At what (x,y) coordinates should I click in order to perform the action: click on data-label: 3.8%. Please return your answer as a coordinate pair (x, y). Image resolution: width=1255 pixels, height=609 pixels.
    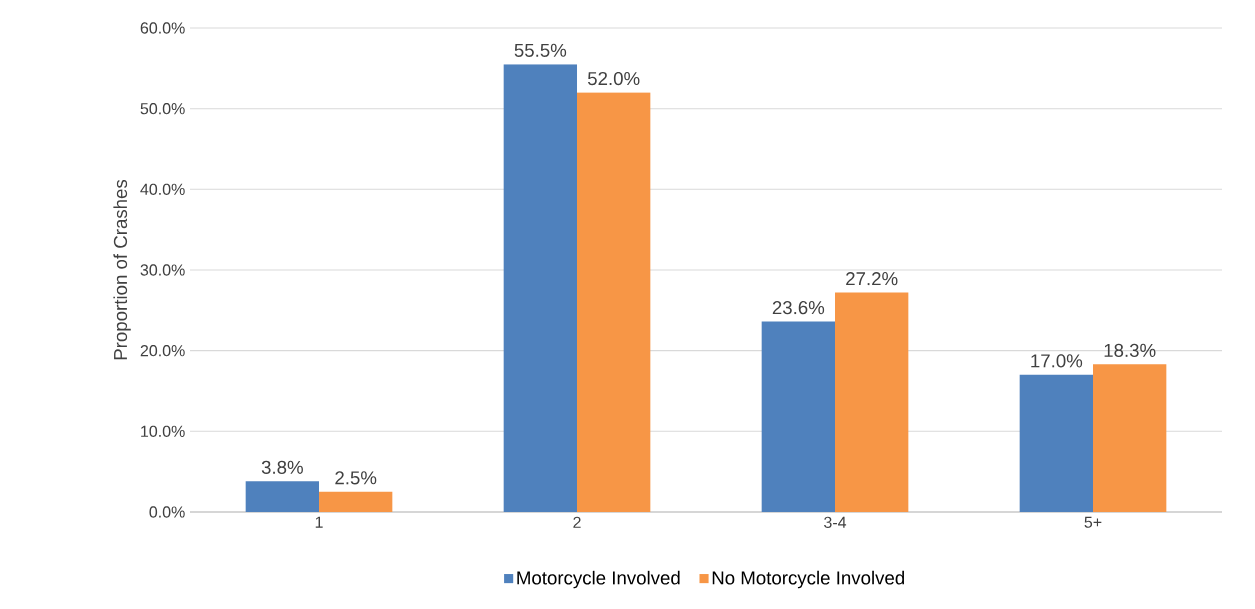
    Looking at the image, I should click on (282, 467).